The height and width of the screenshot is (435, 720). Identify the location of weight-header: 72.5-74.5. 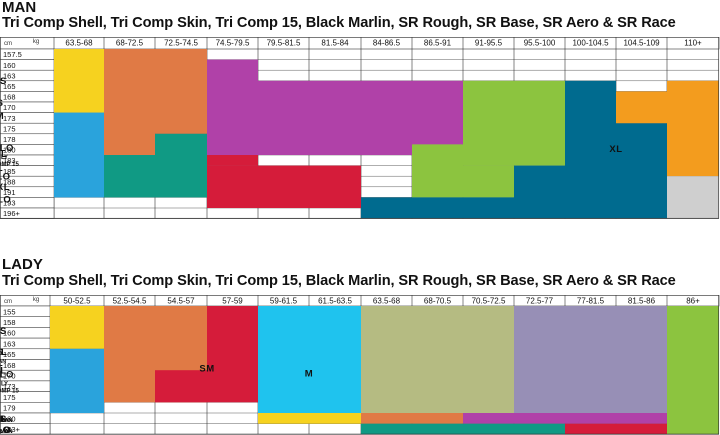
(181, 43).